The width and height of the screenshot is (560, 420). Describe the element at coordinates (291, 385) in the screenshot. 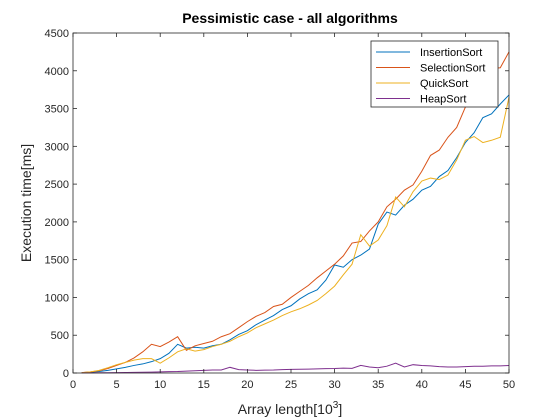

I see `x-tick-label: 25` at that location.